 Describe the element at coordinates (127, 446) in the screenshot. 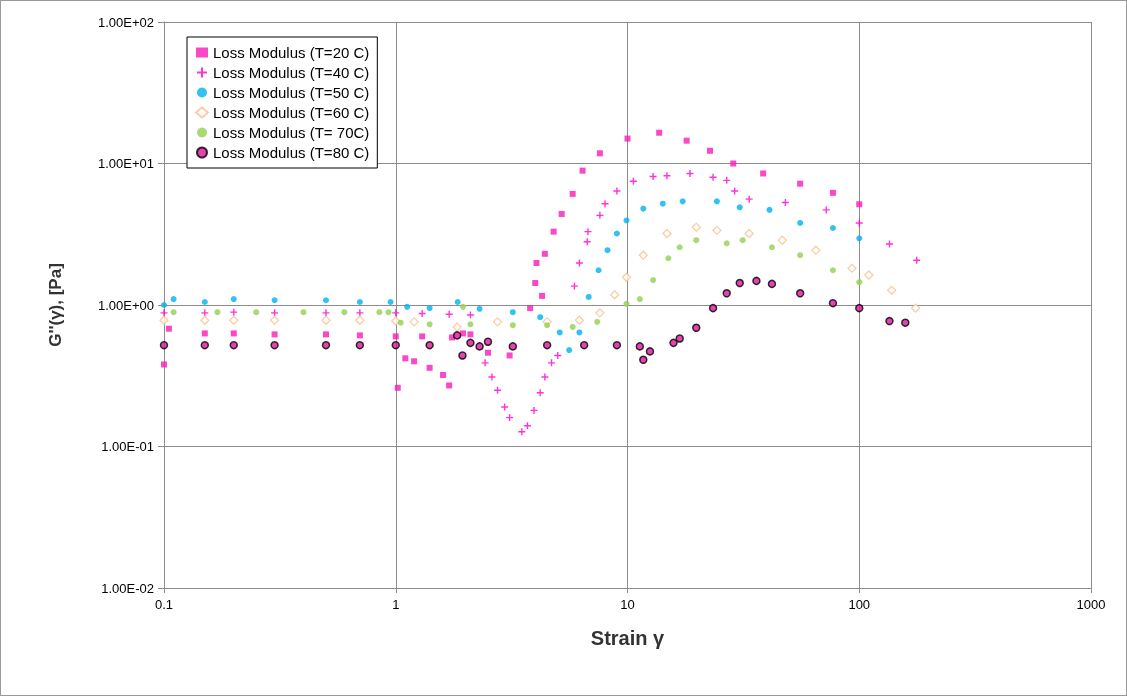

I see `y-tick-label: 1.00E-01` at that location.